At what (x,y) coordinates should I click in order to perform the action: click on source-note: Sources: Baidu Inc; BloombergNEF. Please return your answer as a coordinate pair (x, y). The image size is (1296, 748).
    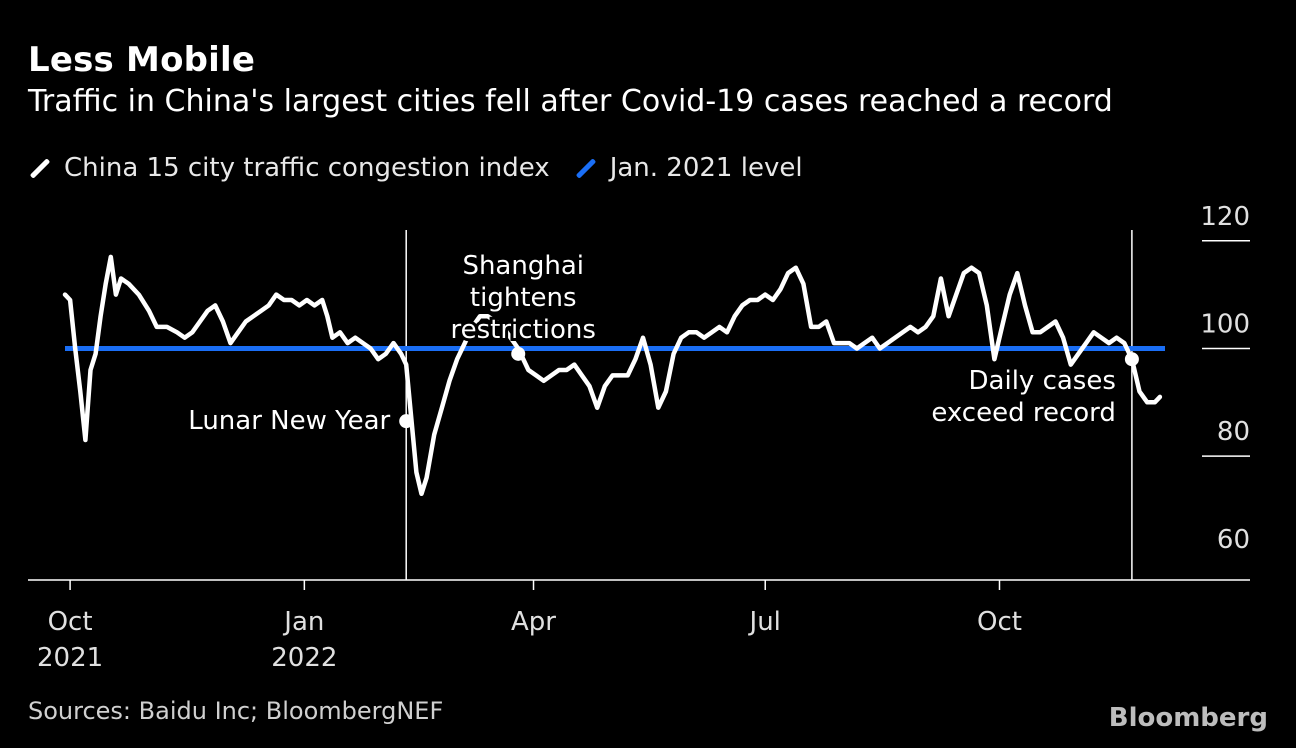
    Looking at the image, I should click on (236, 711).